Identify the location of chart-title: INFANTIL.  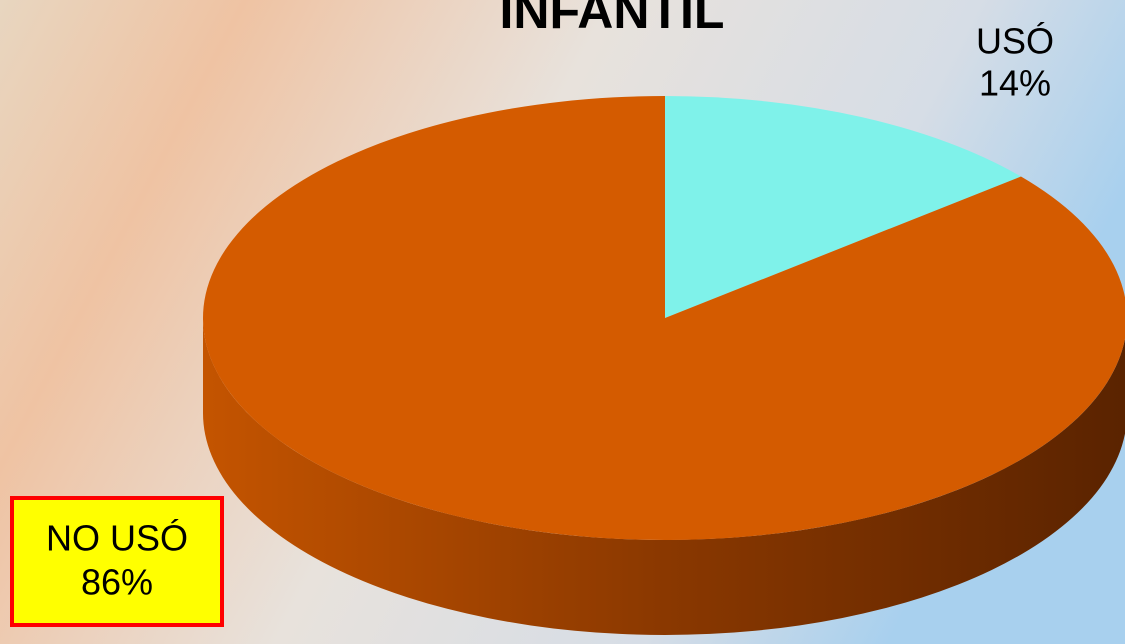
(612, 19).